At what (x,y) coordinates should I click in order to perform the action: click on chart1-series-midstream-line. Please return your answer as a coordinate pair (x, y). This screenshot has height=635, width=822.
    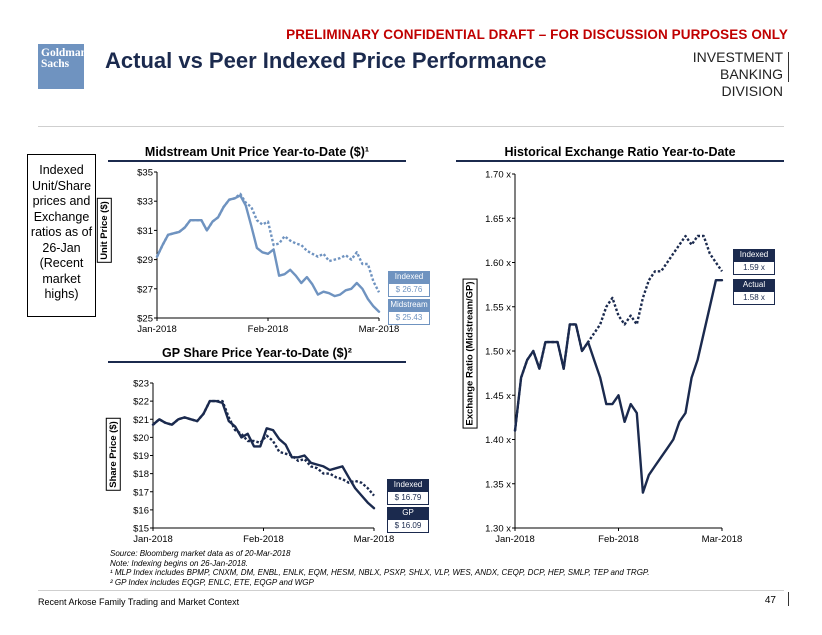
    Looking at the image, I should click on (268, 253).